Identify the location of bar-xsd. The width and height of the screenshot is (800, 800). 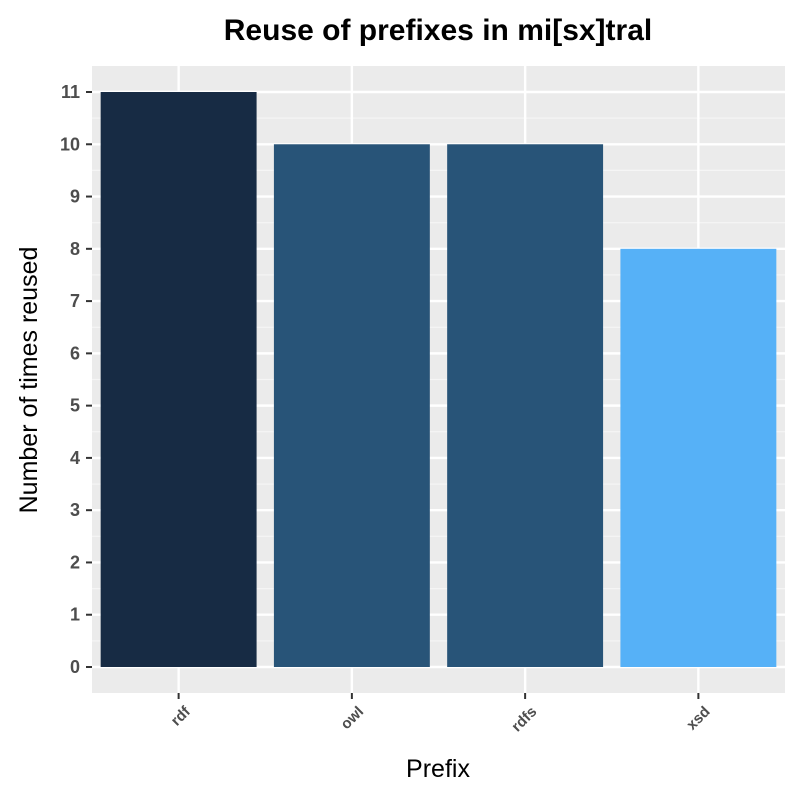
(698, 457).